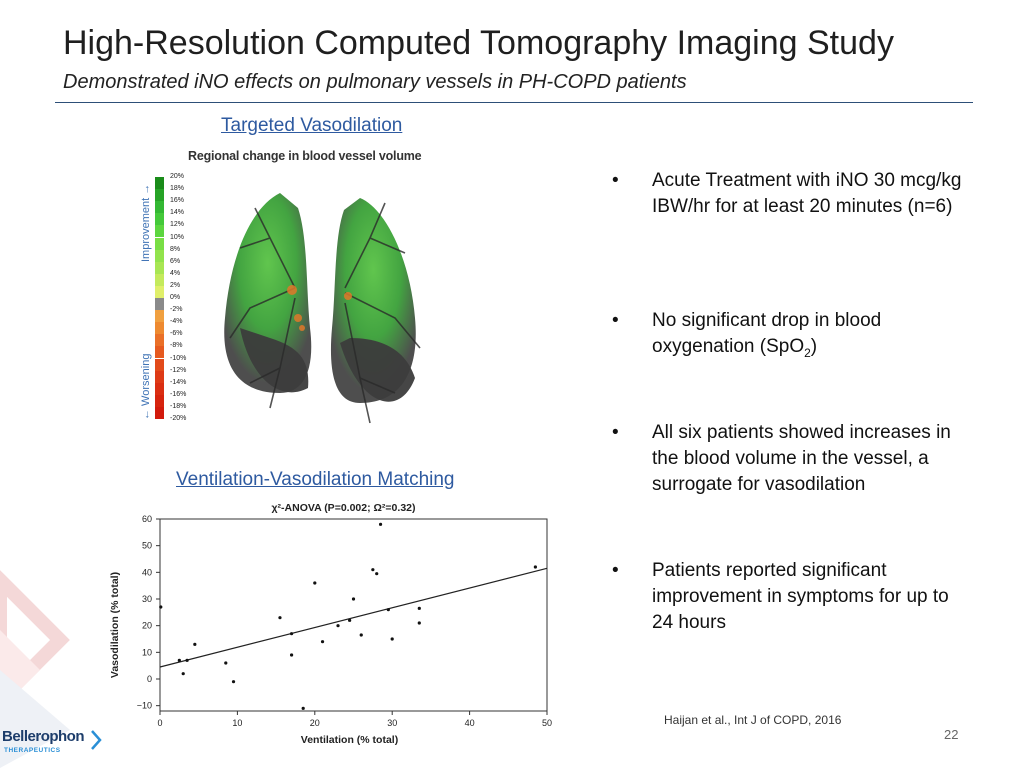 This screenshot has height=768, width=1024. I want to click on logo-tagline: THERAPEUTICS, so click(32, 750).